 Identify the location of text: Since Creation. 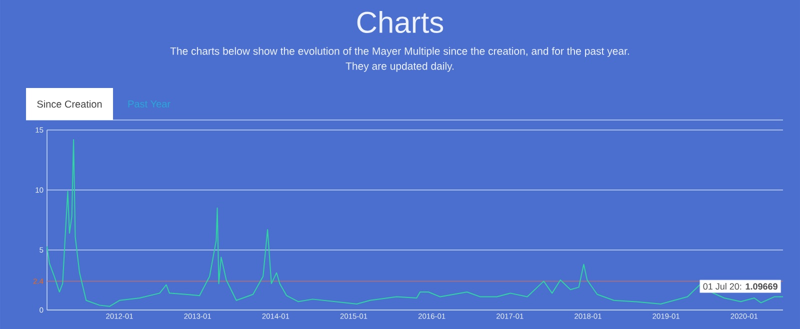
(69, 104).